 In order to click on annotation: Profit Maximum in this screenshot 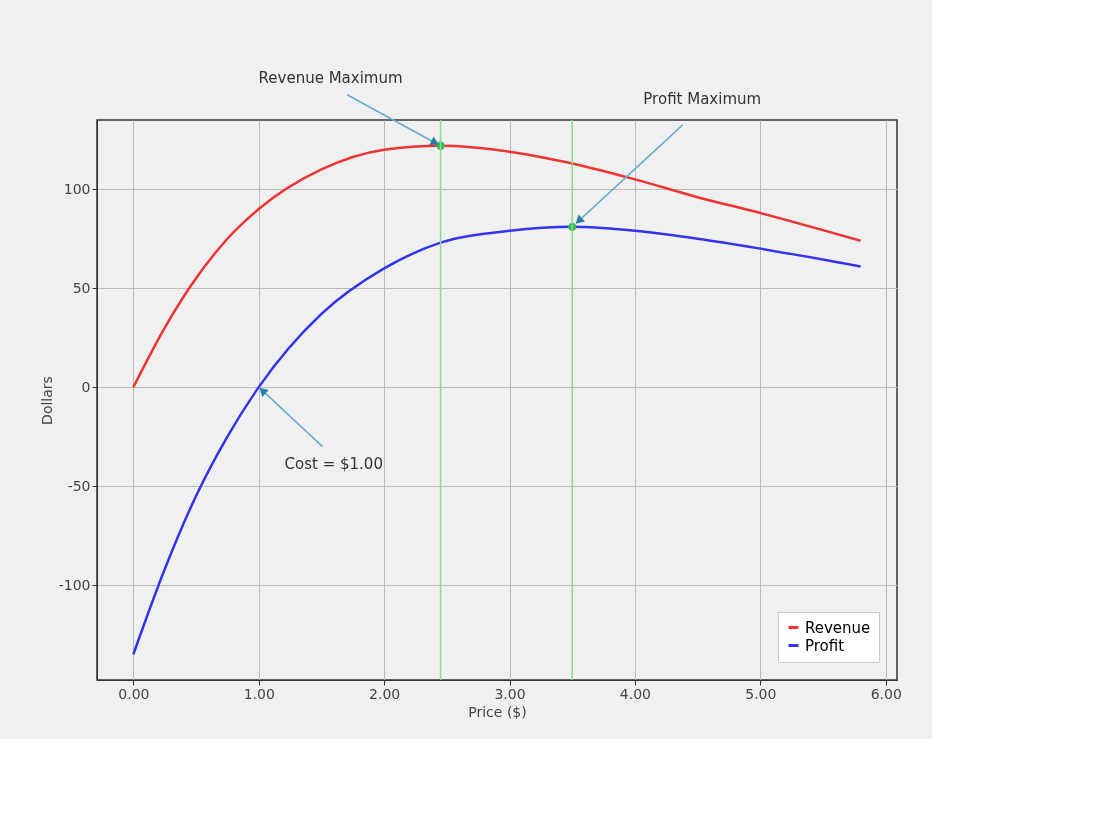, I will do `click(702, 98)`.